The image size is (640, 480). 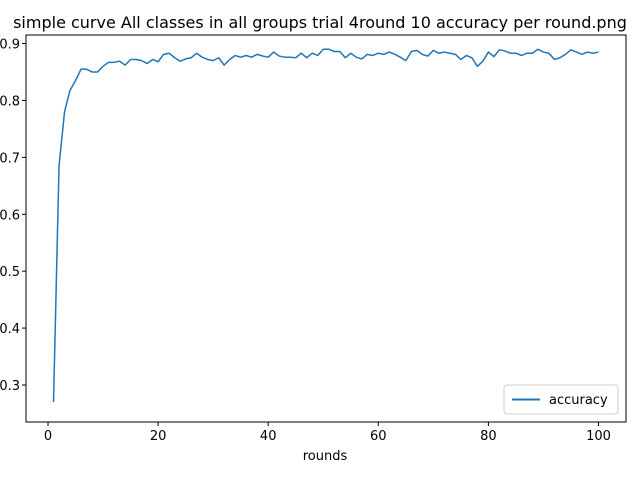 I want to click on x-tick-label: 80, so click(x=488, y=436).